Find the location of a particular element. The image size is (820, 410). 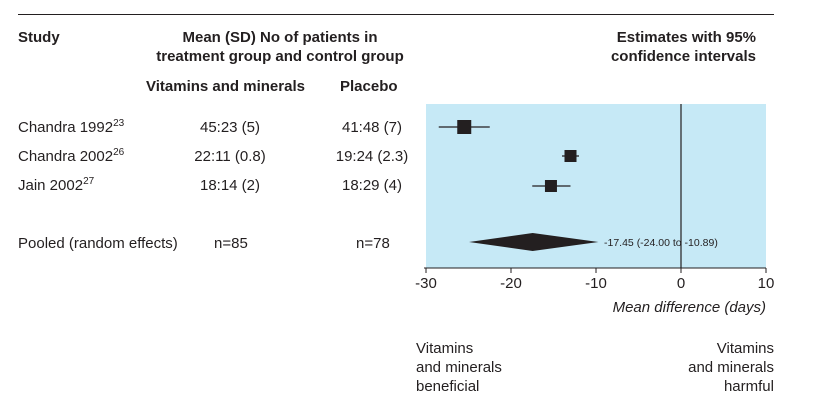

x-tick-label: -20 is located at coordinates (511, 283).